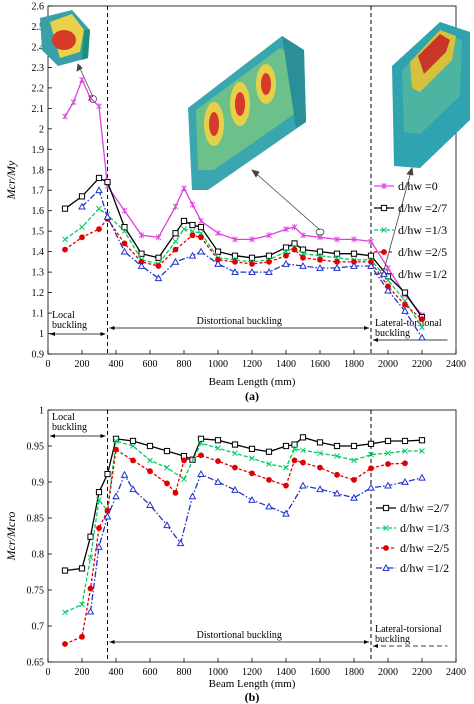  I want to click on y-tick-label: 2, so click(41, 129).